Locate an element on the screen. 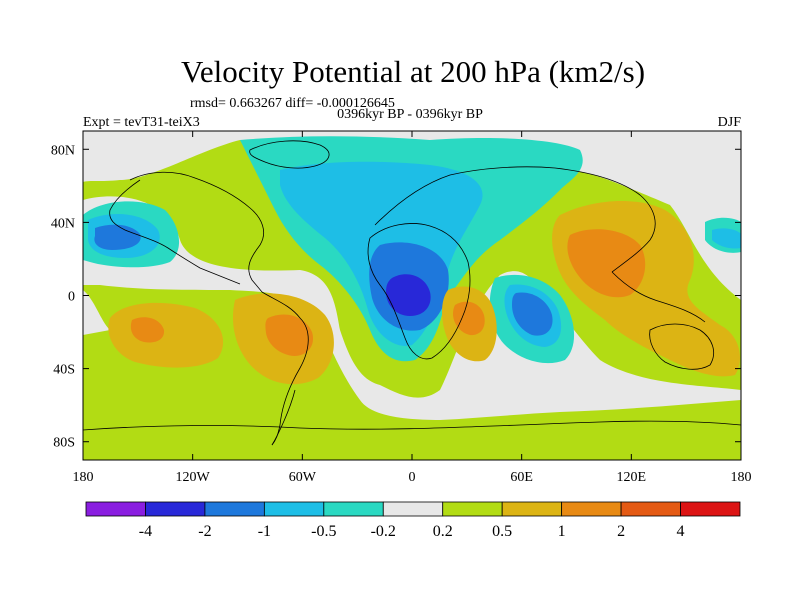 The image size is (800, 600). y-tick-label: 80S is located at coordinates (64, 443).